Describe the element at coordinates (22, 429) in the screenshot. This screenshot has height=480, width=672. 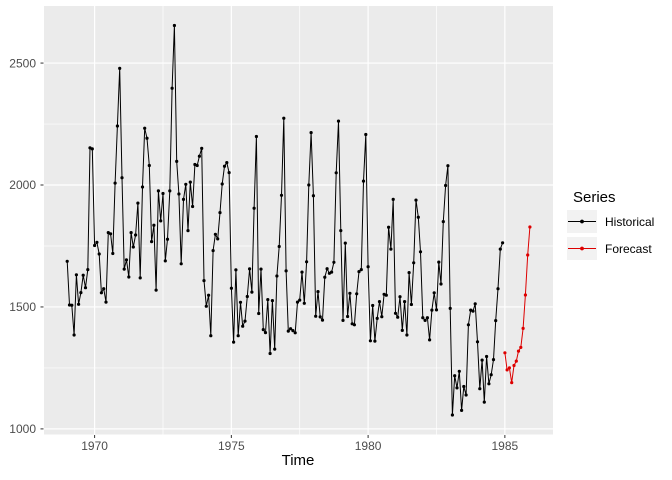
I see `y-axis-tick-label: 1000` at that location.